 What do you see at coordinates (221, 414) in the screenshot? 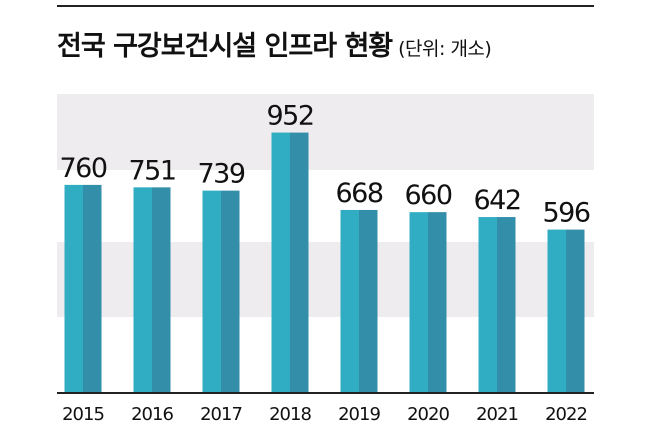
I see `x-tick-label: 2017` at bounding box center [221, 414].